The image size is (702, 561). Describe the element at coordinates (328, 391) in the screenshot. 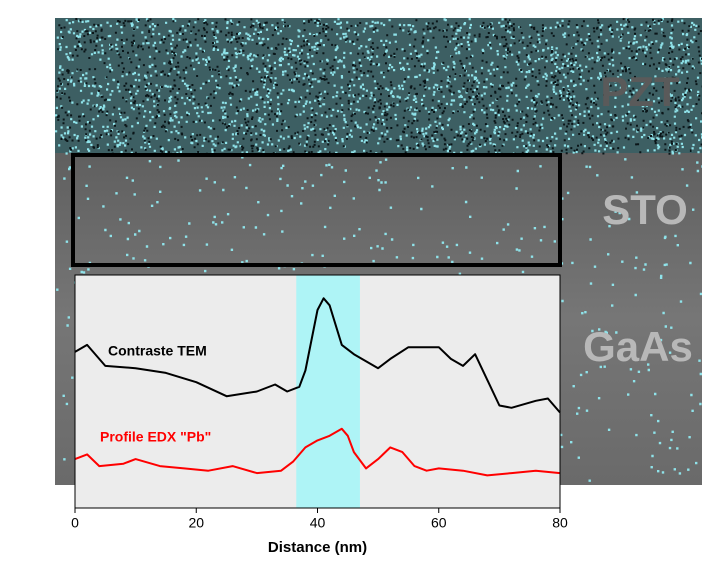

I see `highlight-band` at that location.